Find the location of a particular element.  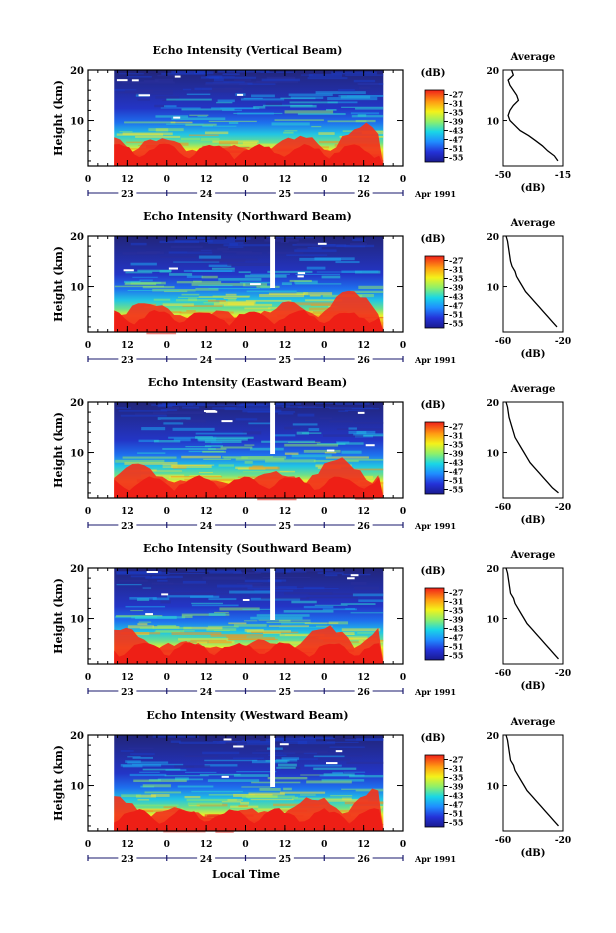

profile-y-tick-label: 20 is located at coordinates (492, 737).